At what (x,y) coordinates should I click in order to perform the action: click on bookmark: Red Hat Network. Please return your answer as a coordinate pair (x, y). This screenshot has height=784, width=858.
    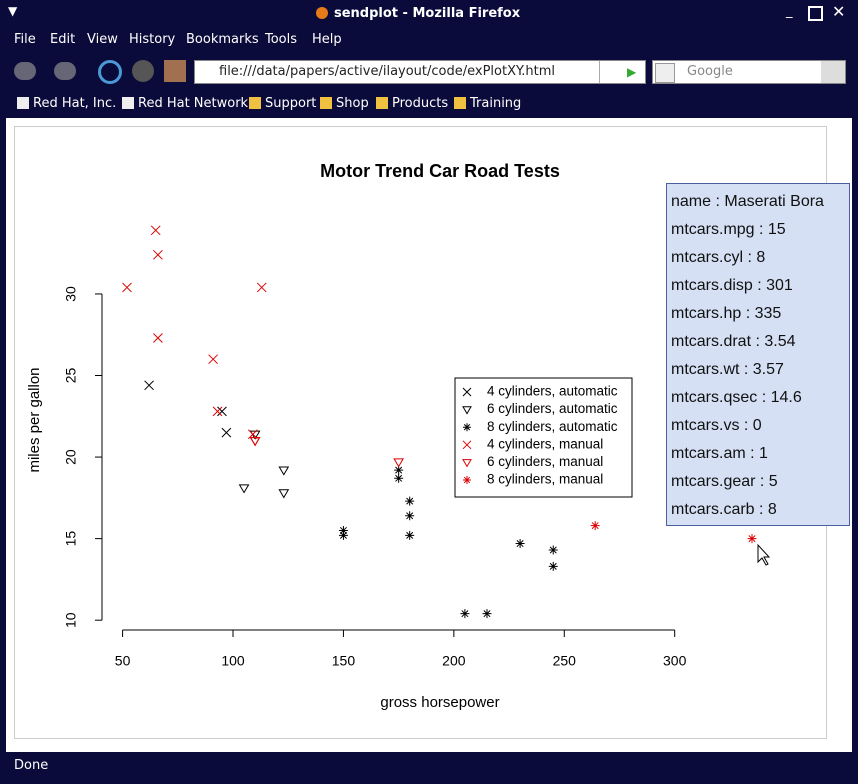
    Looking at the image, I should click on (193, 103).